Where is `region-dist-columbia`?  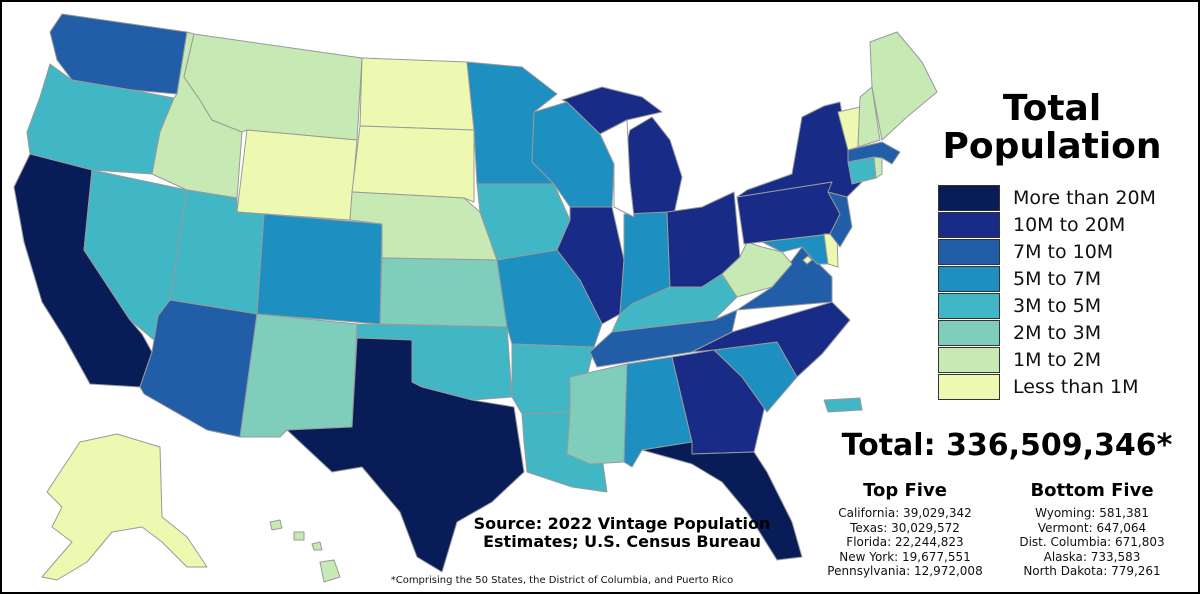 region-dist-columbia is located at coordinates (807, 260).